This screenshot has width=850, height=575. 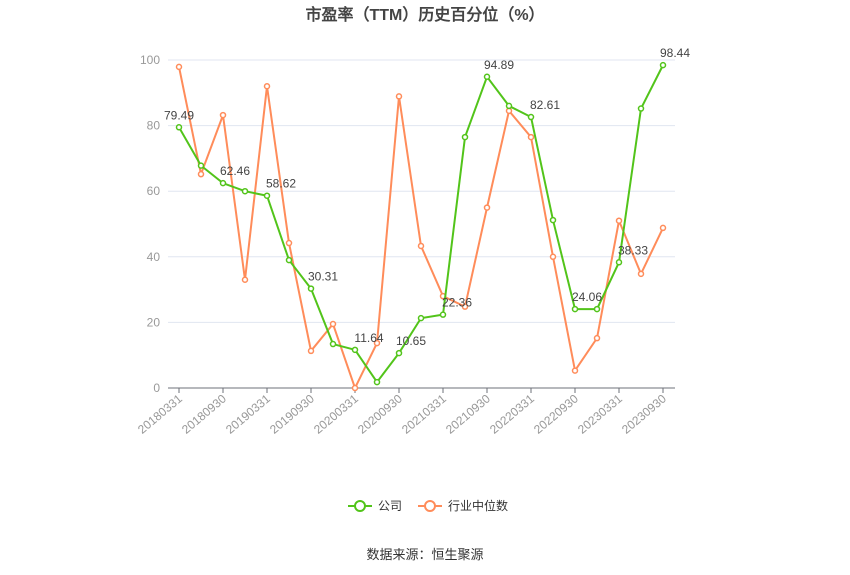 I want to click on legend-item: 公司, so click(x=375, y=506).